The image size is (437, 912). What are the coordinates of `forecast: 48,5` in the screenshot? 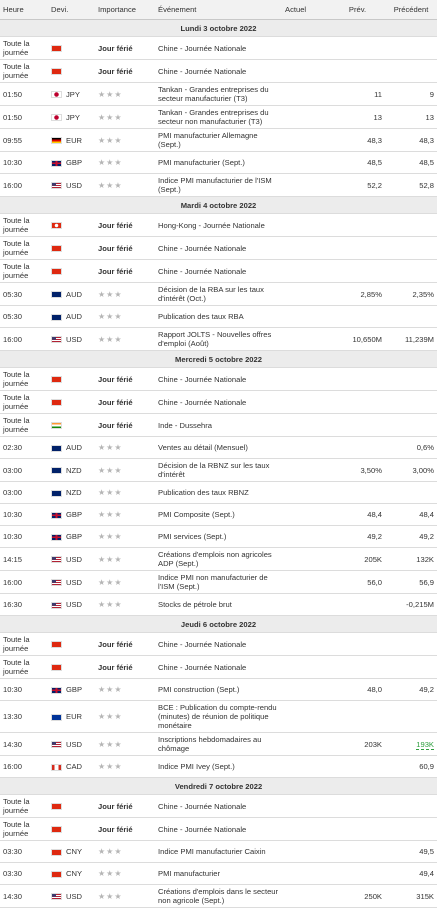 It's located at (357, 162).